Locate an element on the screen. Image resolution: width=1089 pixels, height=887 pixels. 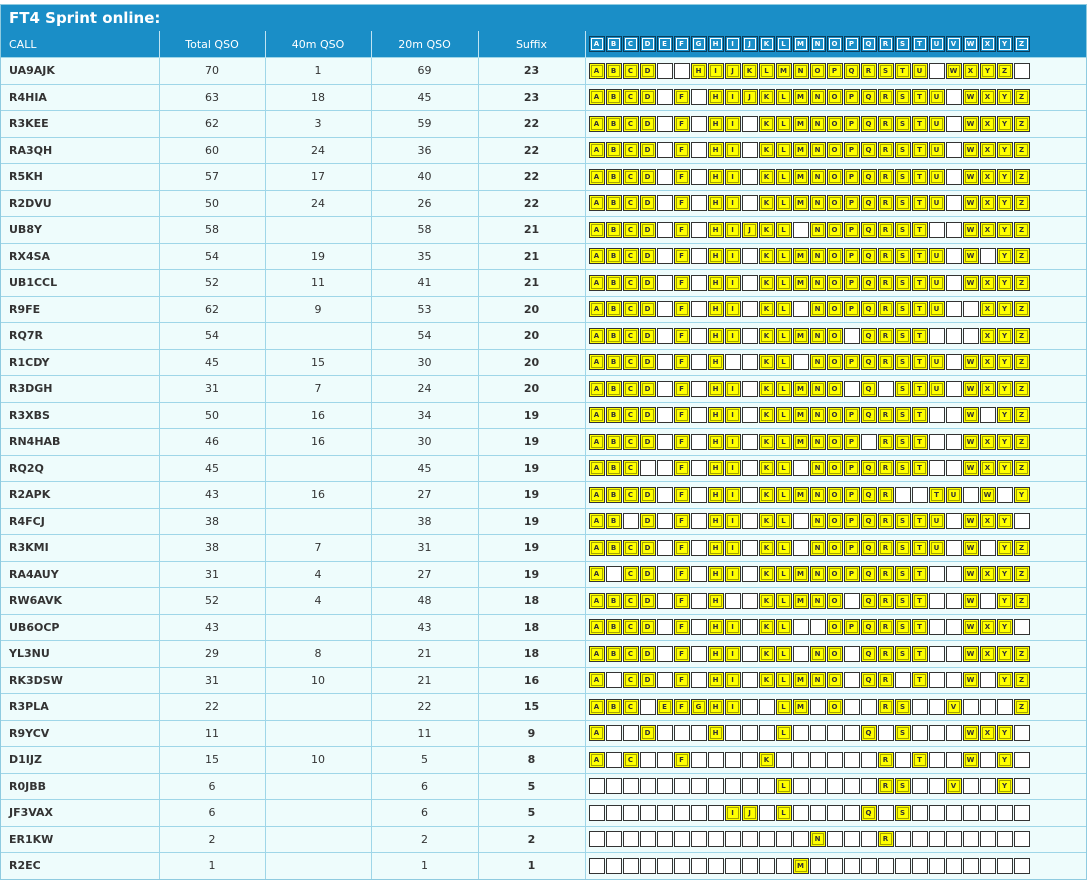
qso-40m-cell: 18 is located at coordinates (317, 97).